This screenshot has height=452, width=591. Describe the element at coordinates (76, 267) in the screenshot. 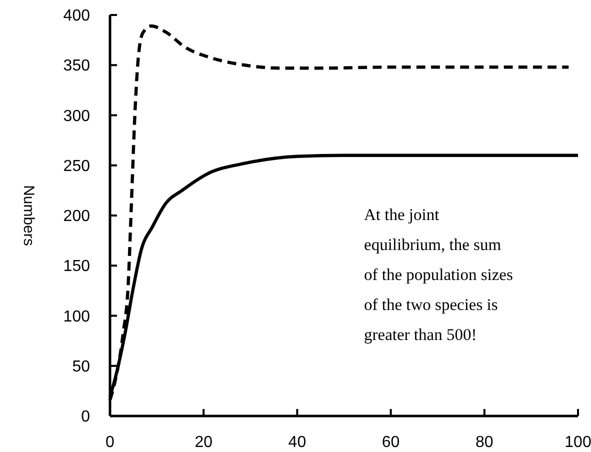

I see `y-tick-label: 150` at that location.